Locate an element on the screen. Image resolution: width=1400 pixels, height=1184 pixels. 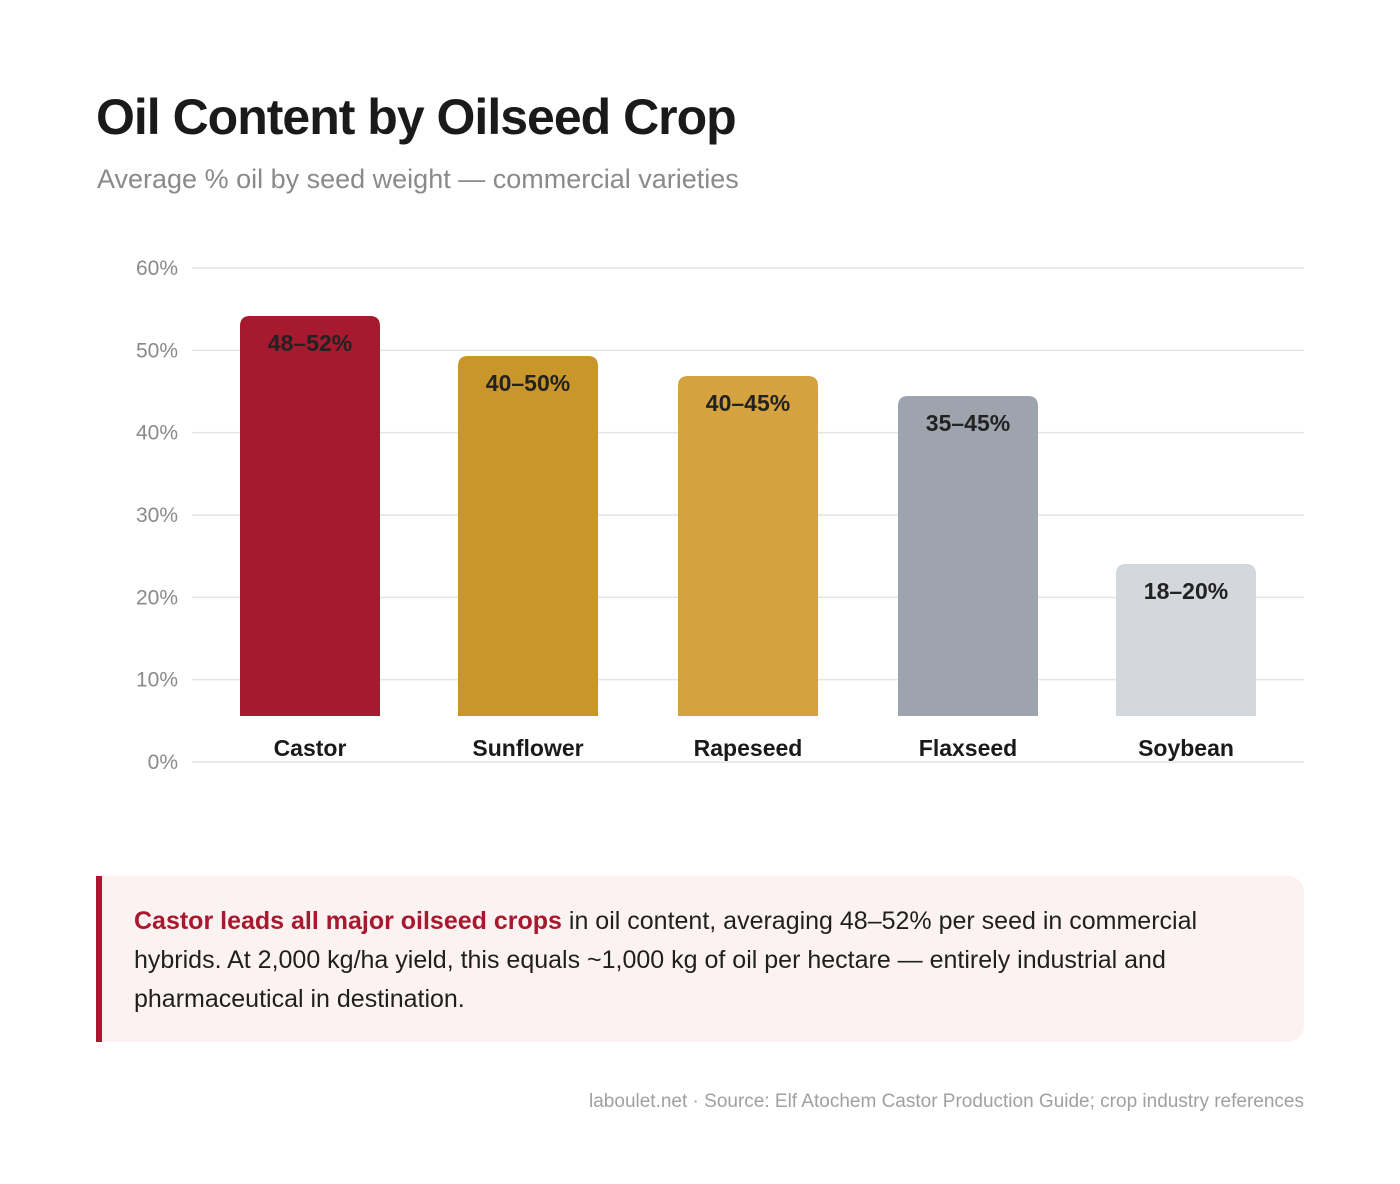
x-tick-label: Castor is located at coordinates (310, 748).